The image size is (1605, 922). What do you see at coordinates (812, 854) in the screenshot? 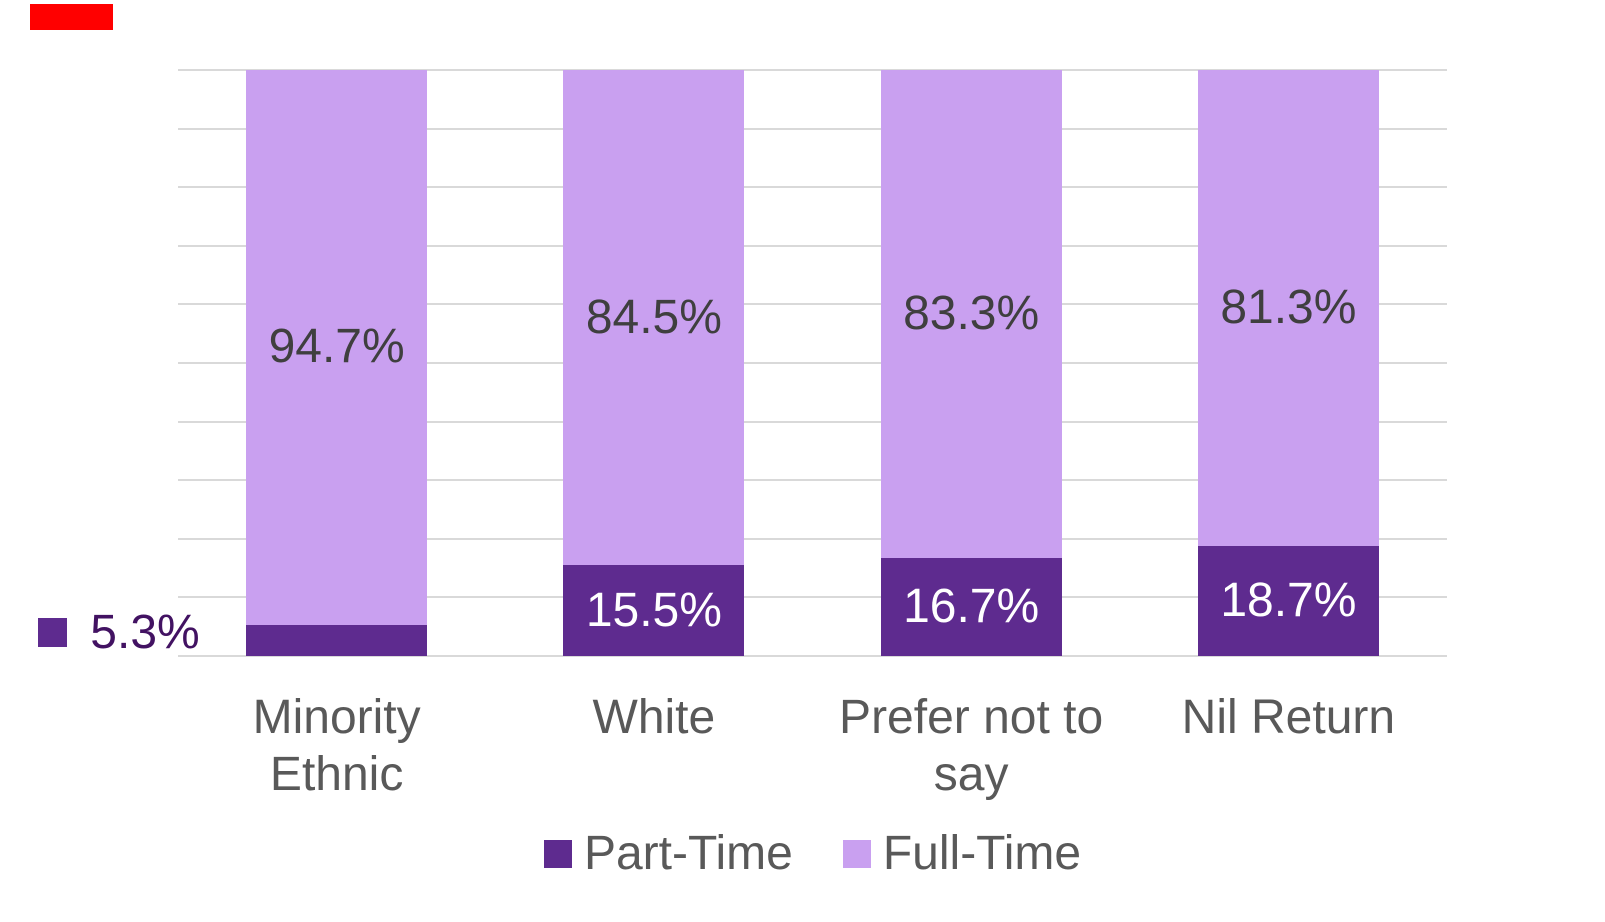
I see `legend: Part-Time Full-Time` at bounding box center [812, 854].